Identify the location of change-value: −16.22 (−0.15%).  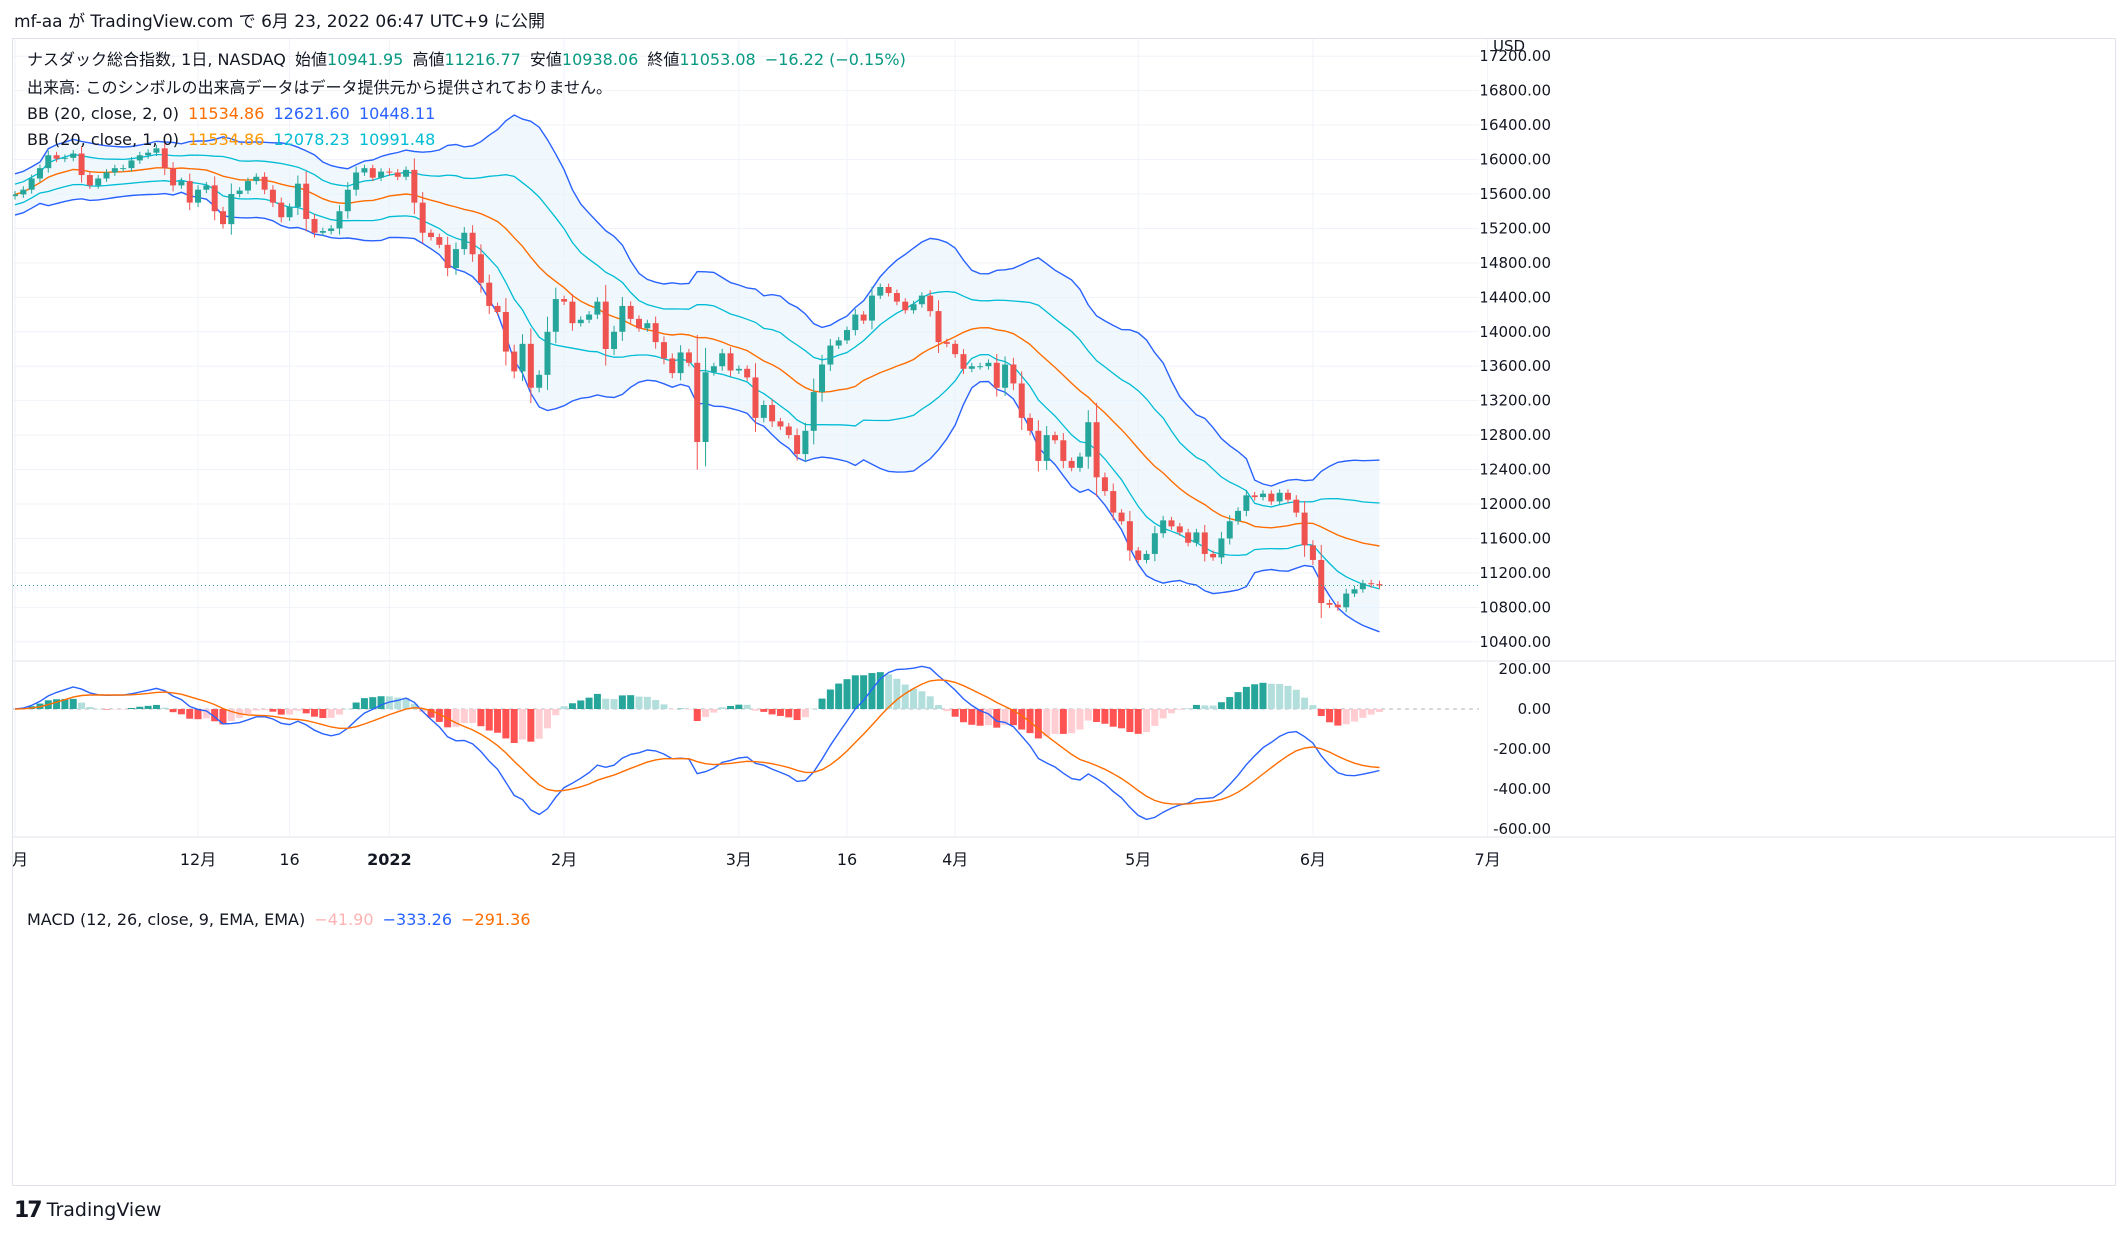
(835, 59).